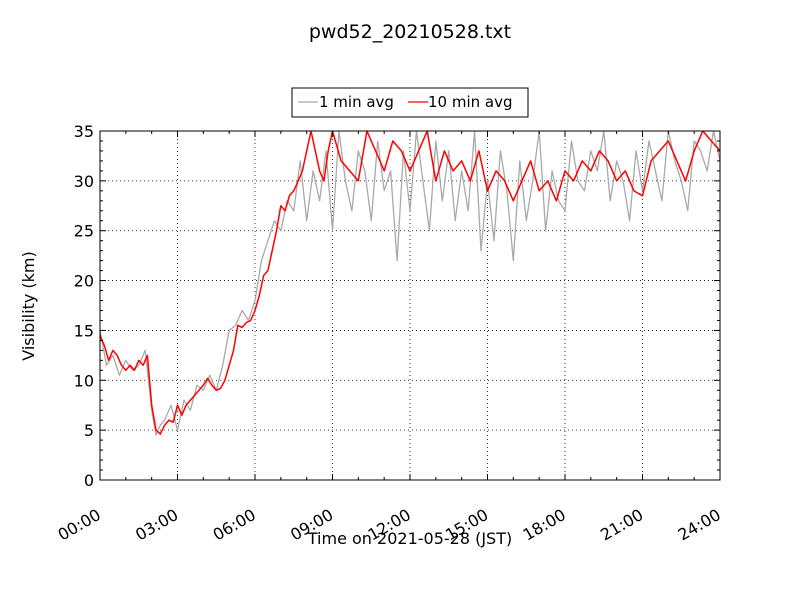  Describe the element at coordinates (470, 102) in the screenshot. I see `legend-label-10min: 10 min avg` at that location.